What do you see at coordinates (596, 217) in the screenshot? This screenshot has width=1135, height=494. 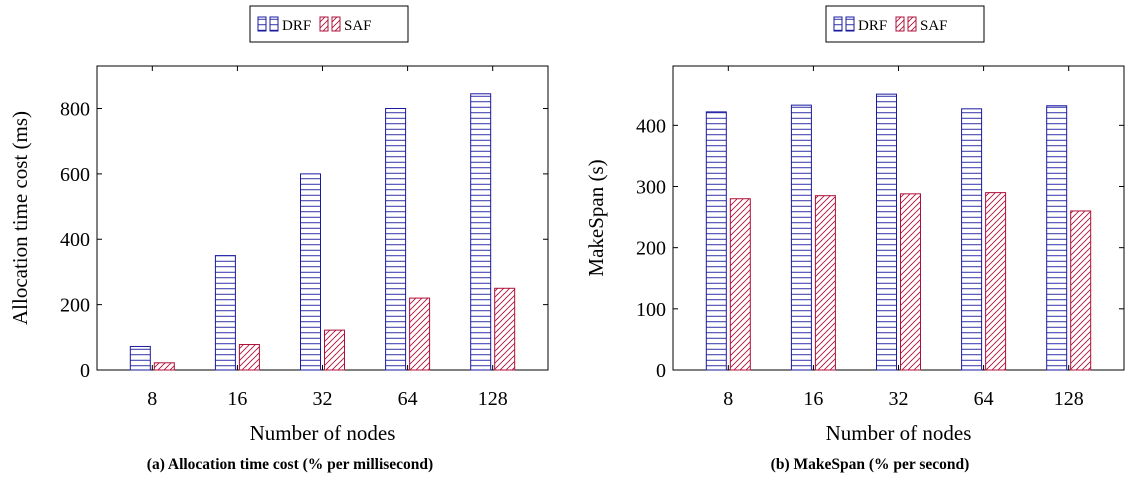 I see `y-axis-label: MakeSpan (s)` at bounding box center [596, 217].